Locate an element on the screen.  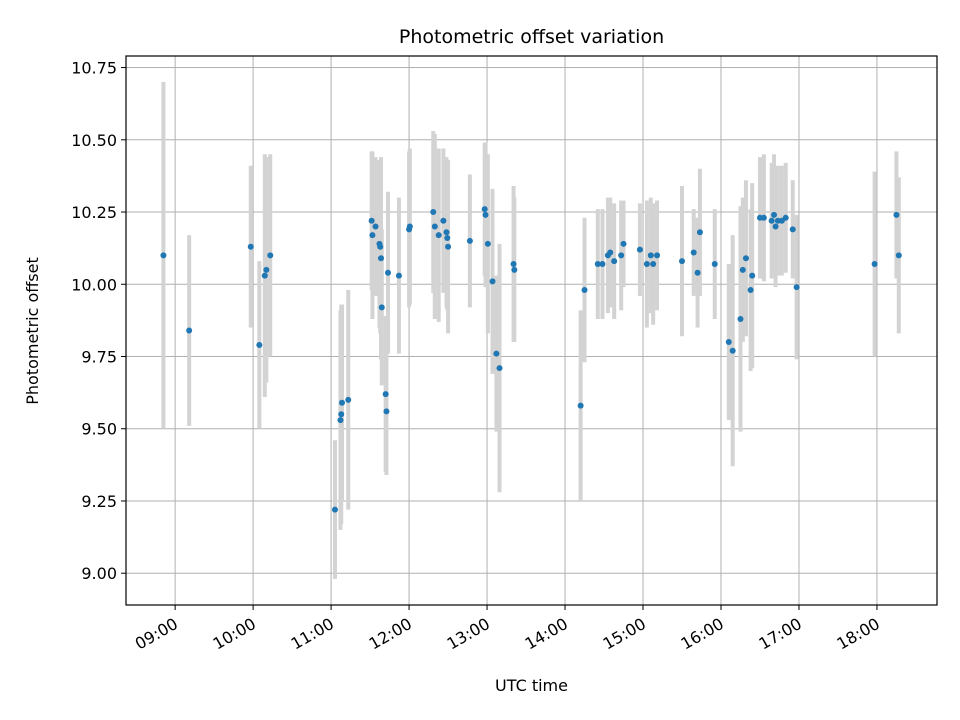
x-tick-label: 14:00 is located at coordinates (546, 634).